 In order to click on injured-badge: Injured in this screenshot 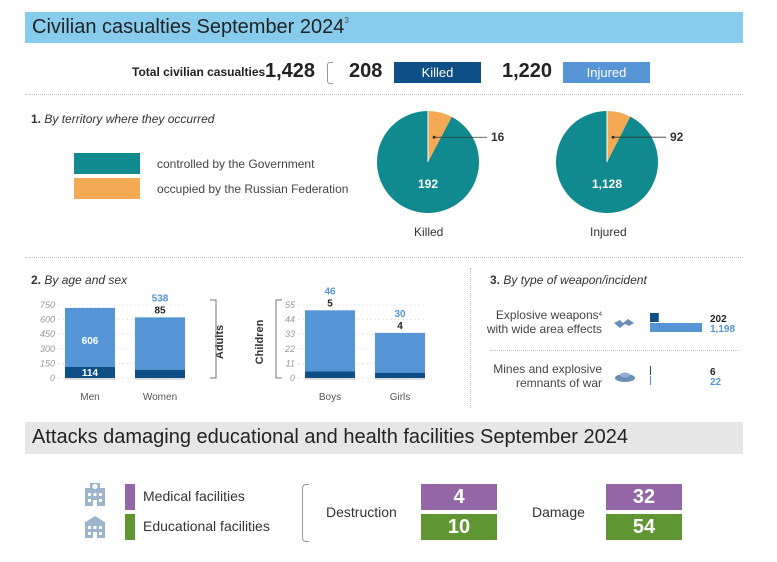, I will do `click(606, 72)`.